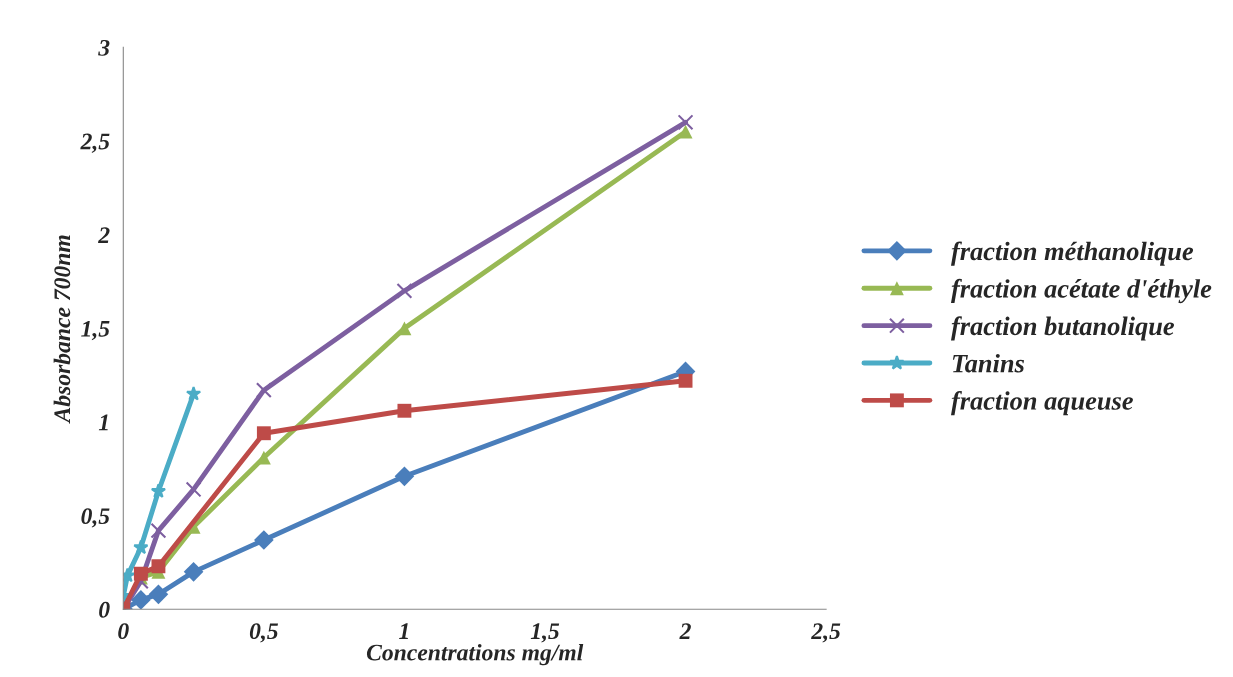 This screenshot has height=677, width=1233. What do you see at coordinates (95, 330) in the screenshot?
I see `y-tick-label: 1,5` at bounding box center [95, 330].